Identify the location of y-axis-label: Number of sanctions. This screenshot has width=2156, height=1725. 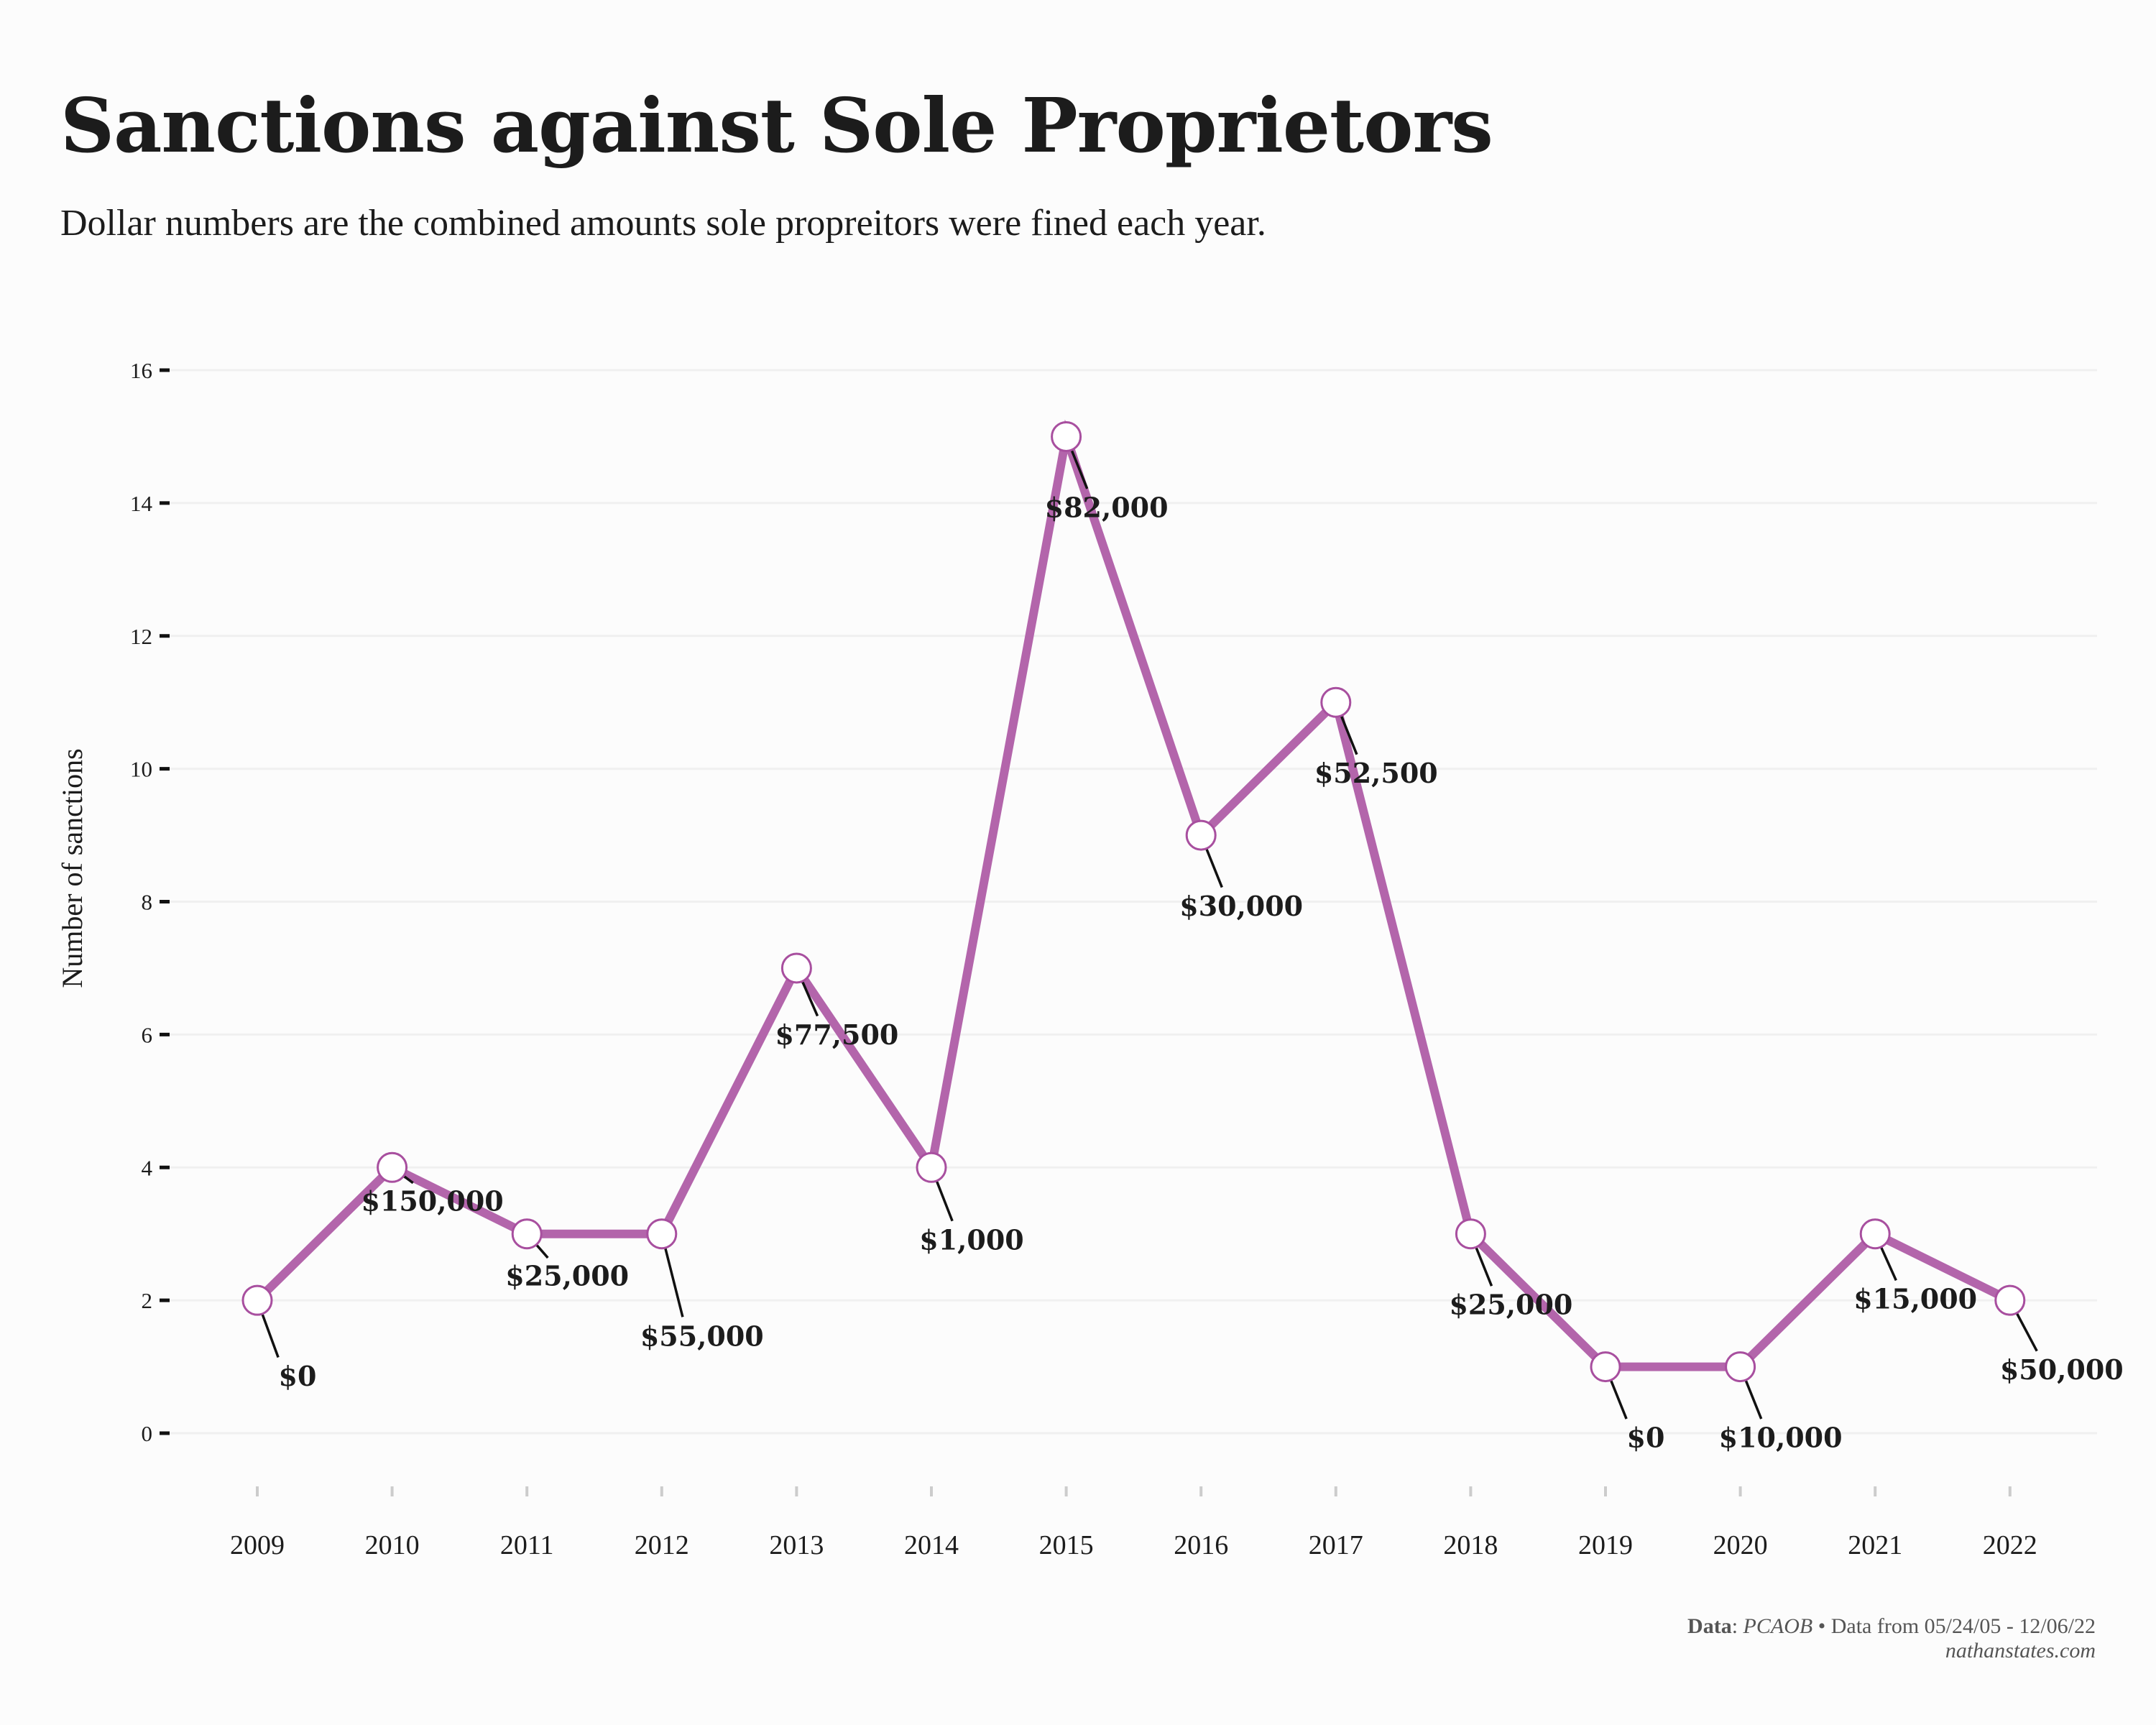
(72, 868).